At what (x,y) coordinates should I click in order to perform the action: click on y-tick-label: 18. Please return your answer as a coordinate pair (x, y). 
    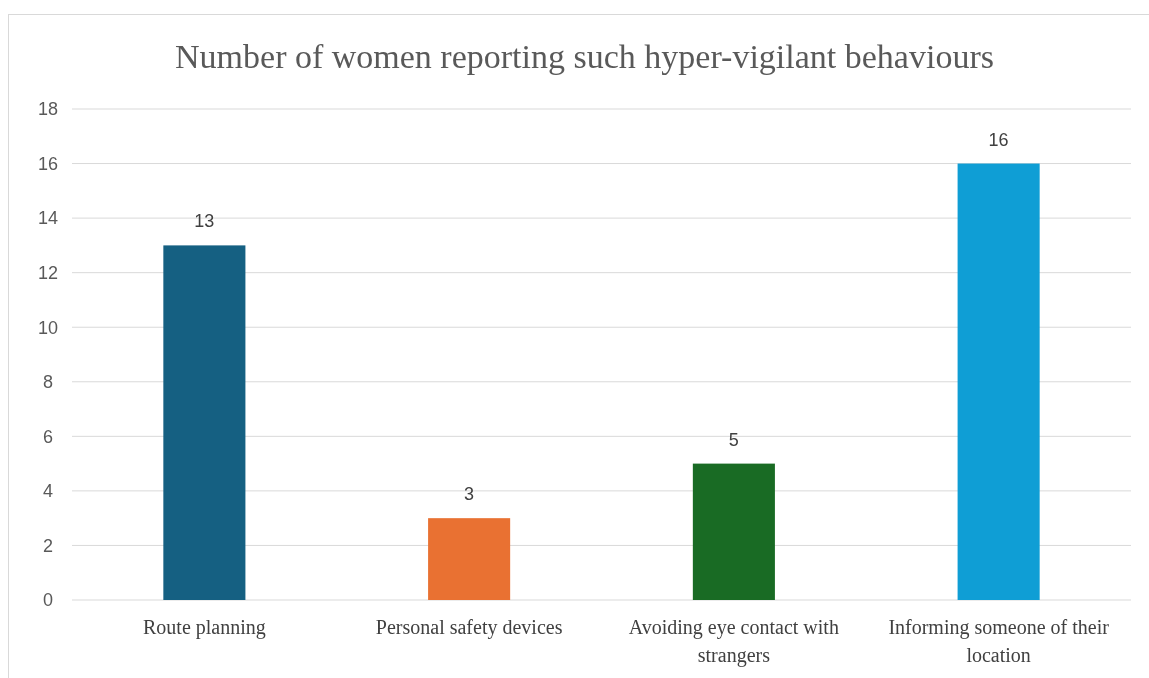
    Looking at the image, I should click on (48, 109).